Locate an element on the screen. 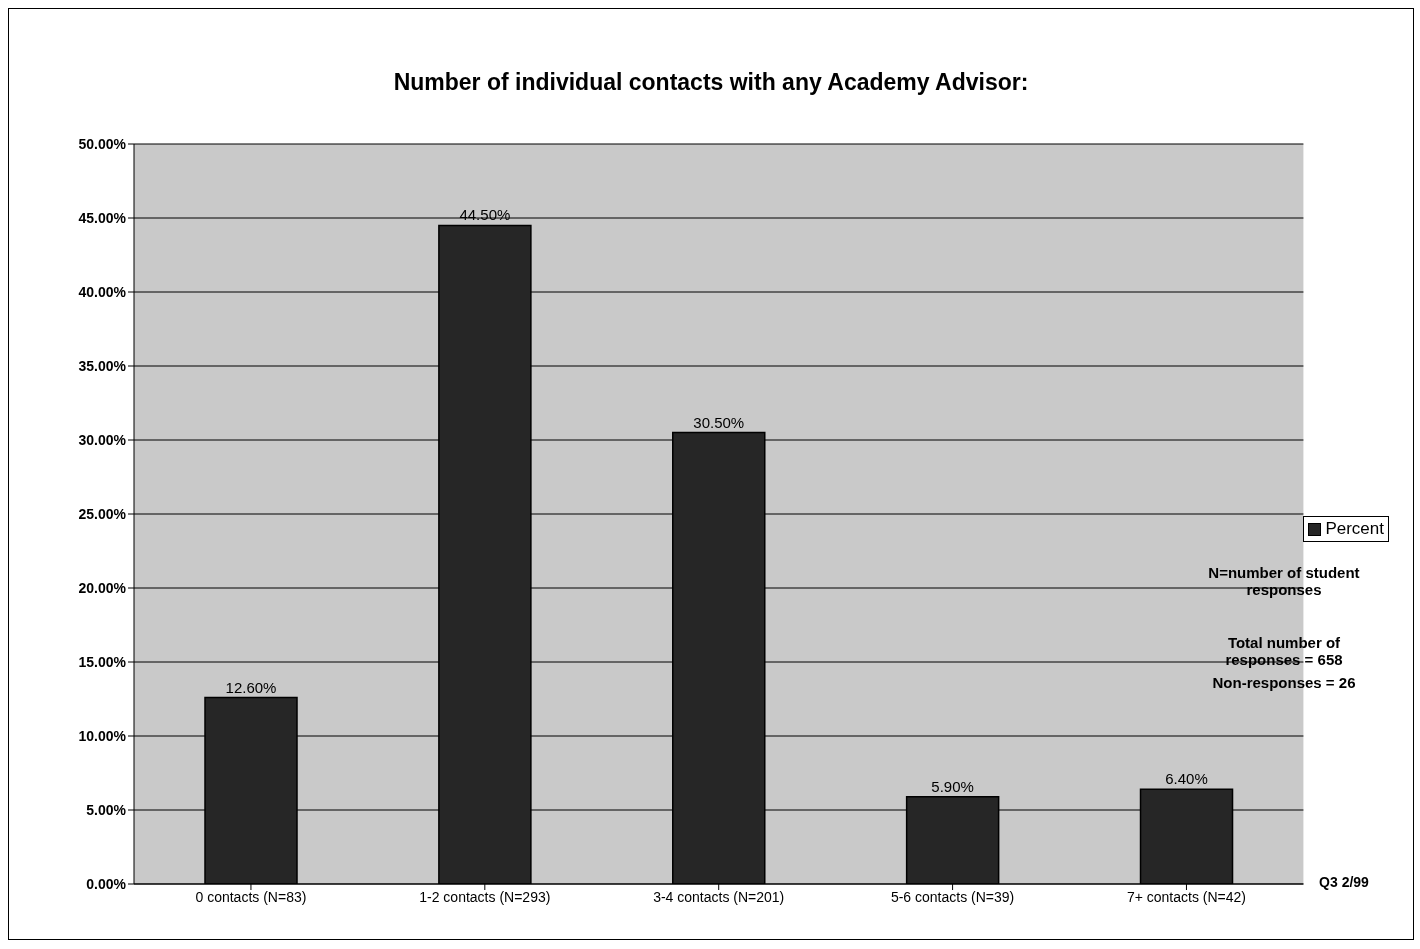 Image resolution: width=1420 pixels, height=949 pixels. x-tick-label: 1-2 contacts (N=293) is located at coordinates (485, 896).